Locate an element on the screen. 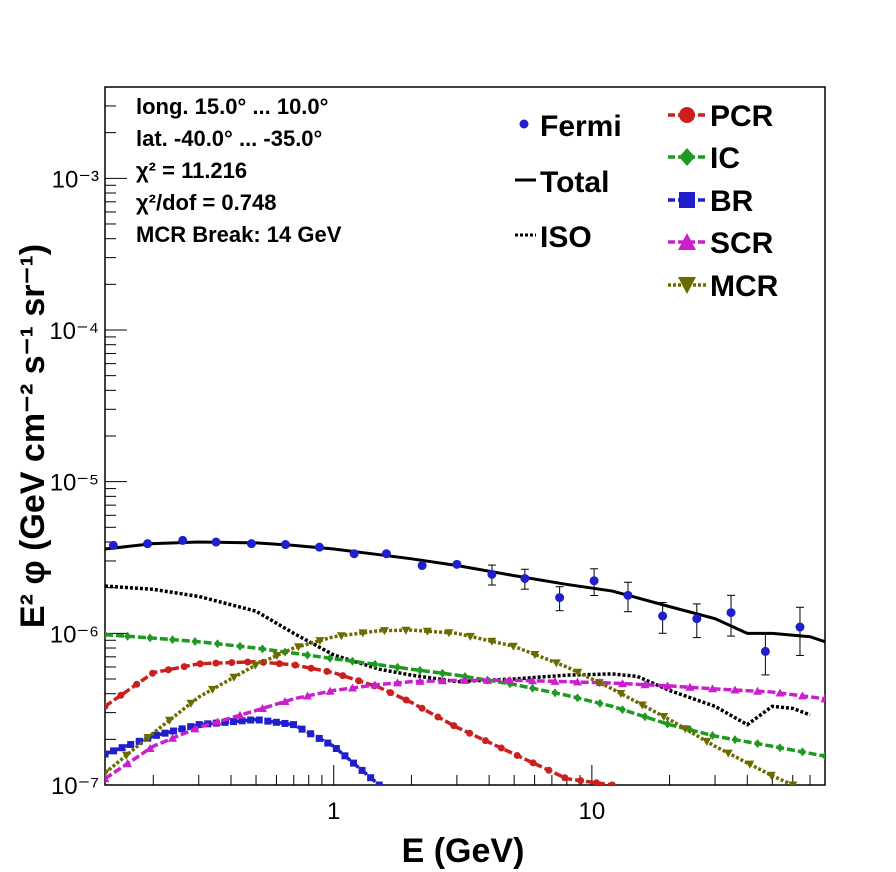  x-tick-label: 10 is located at coordinates (592, 811).